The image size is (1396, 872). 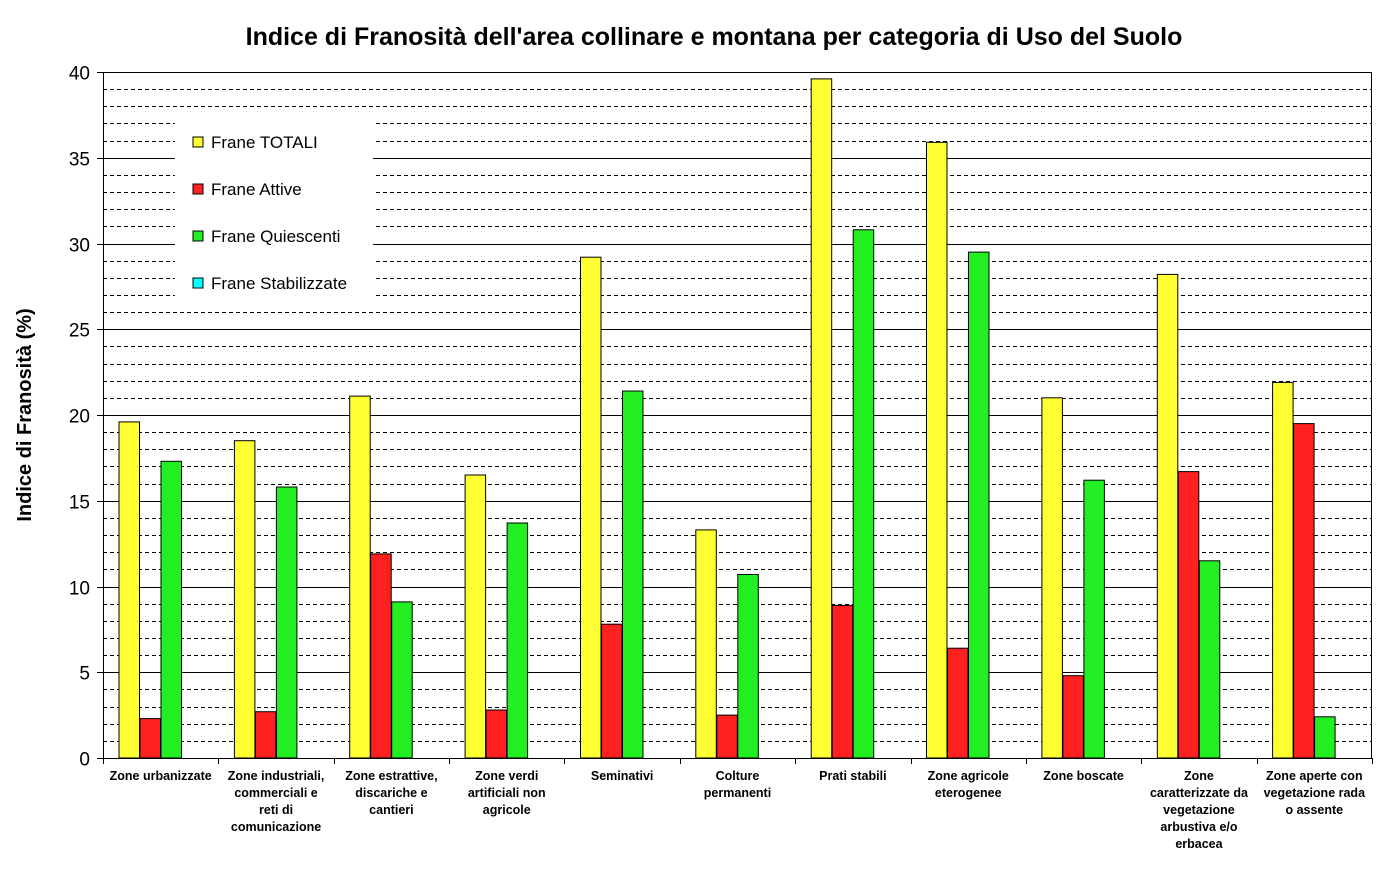 I want to click on y-tick-label: 25, so click(x=79, y=331).